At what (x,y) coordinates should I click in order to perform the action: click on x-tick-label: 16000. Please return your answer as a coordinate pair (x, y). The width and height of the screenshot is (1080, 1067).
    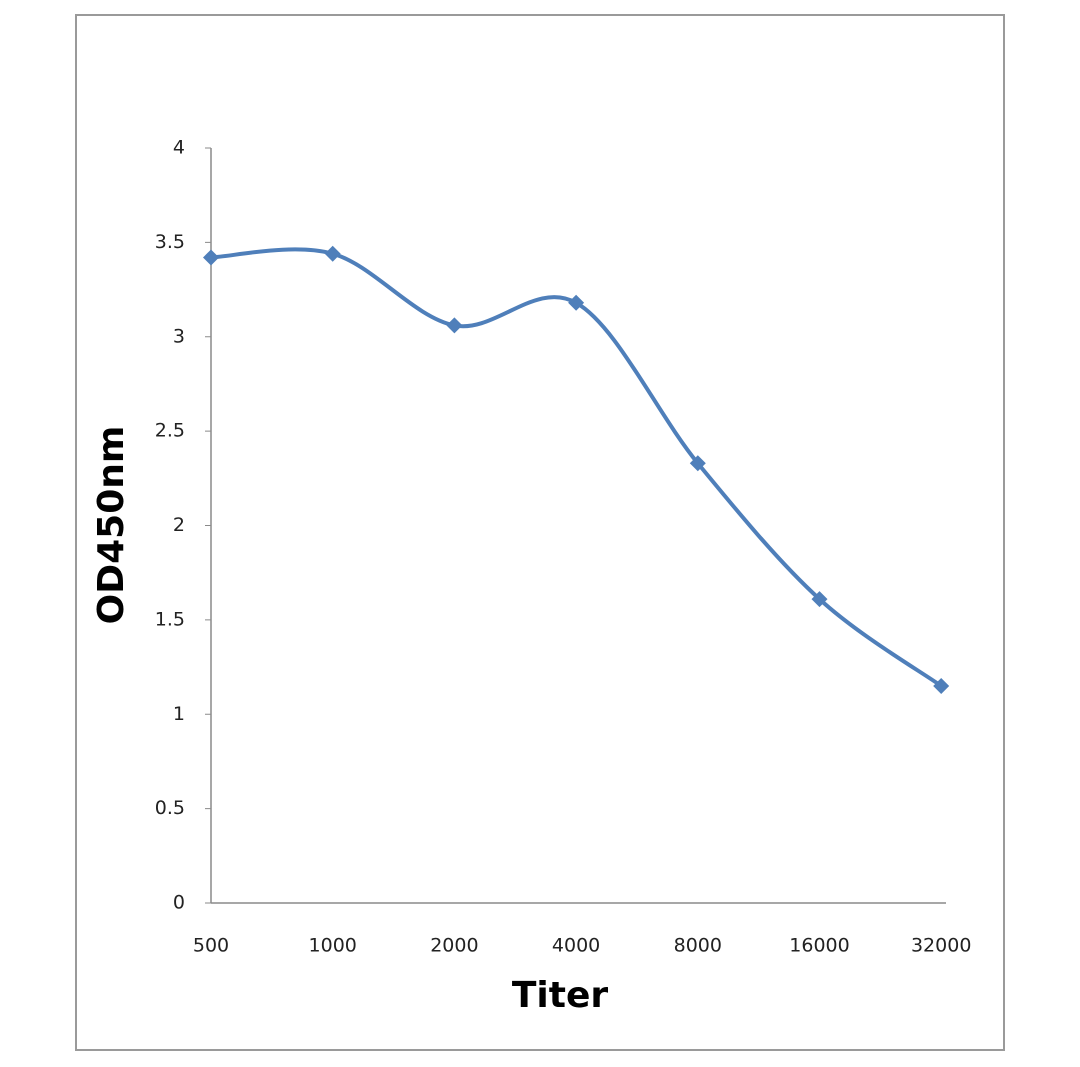
    Looking at the image, I should click on (819, 946).